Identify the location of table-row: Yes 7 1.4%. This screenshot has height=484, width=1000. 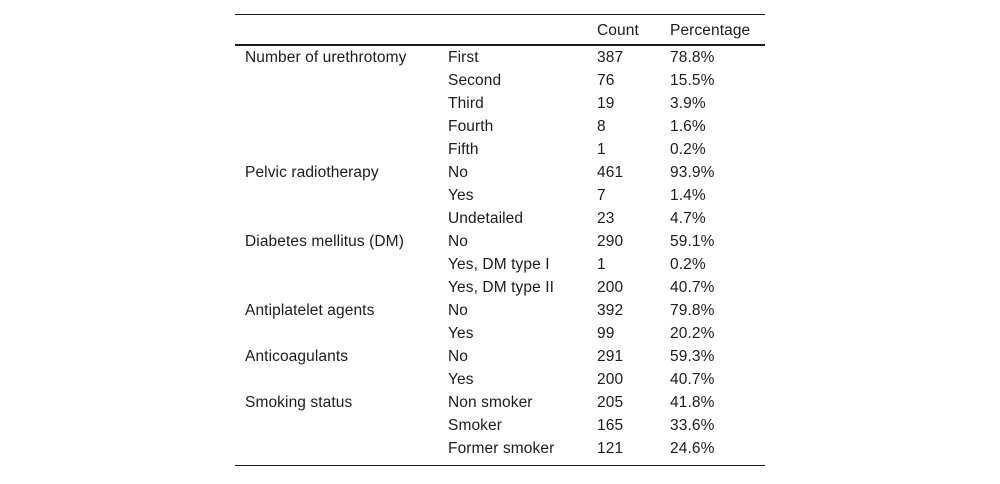
(500, 195).